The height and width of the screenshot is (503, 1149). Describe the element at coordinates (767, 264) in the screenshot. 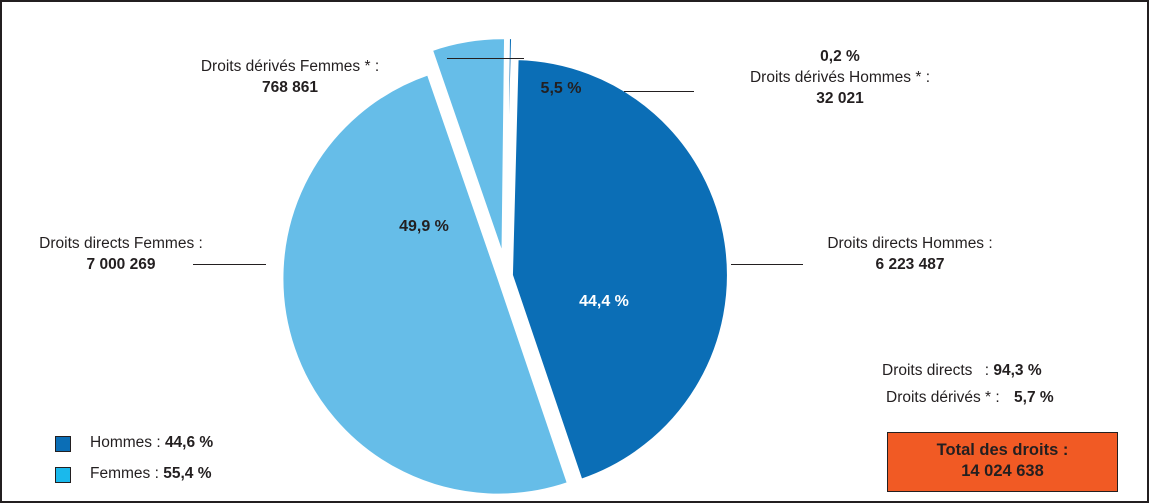

I see `leader-directs-hommes` at that location.